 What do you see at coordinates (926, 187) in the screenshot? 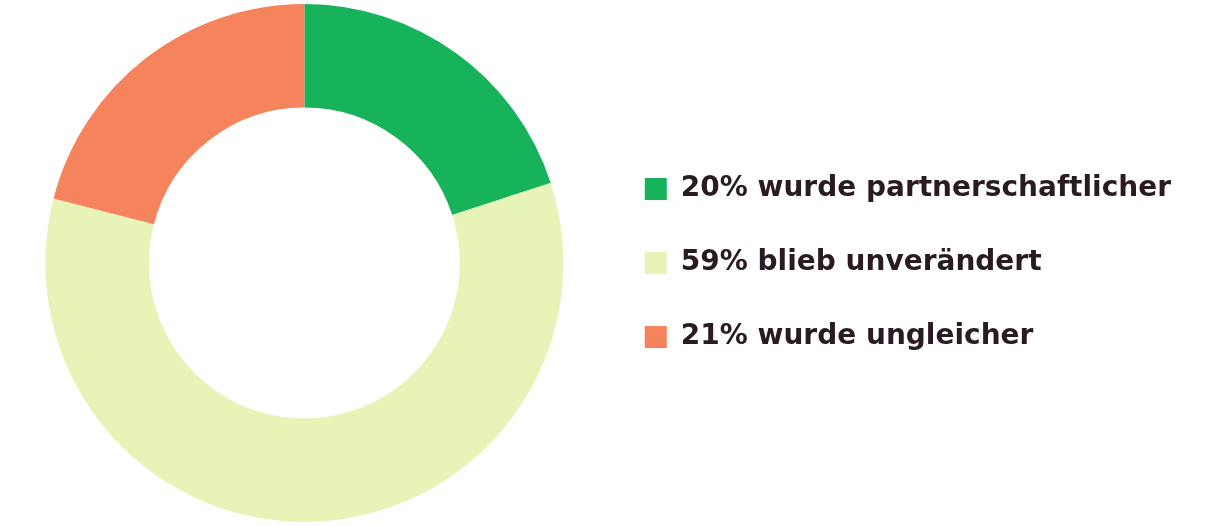
I see `legend-label: 20% wurde partnerschaftlicher` at bounding box center [926, 187].